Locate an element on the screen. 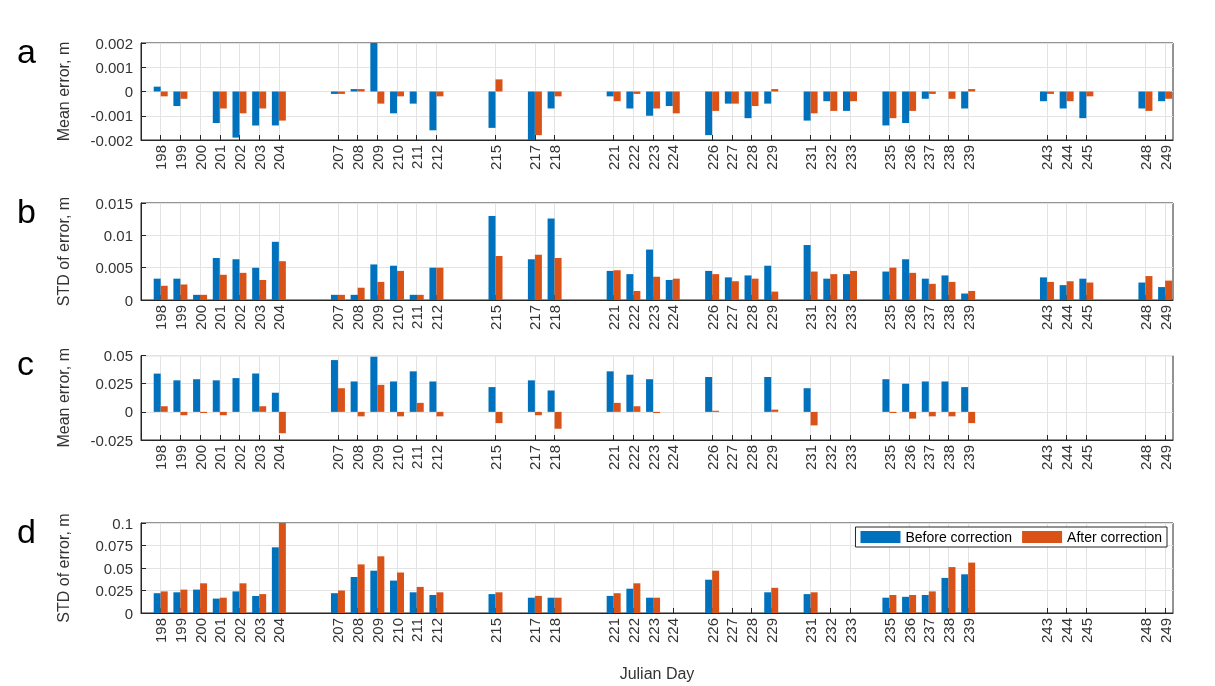 The image size is (1215, 686). x-tick-label: 236 is located at coordinates (909, 631).